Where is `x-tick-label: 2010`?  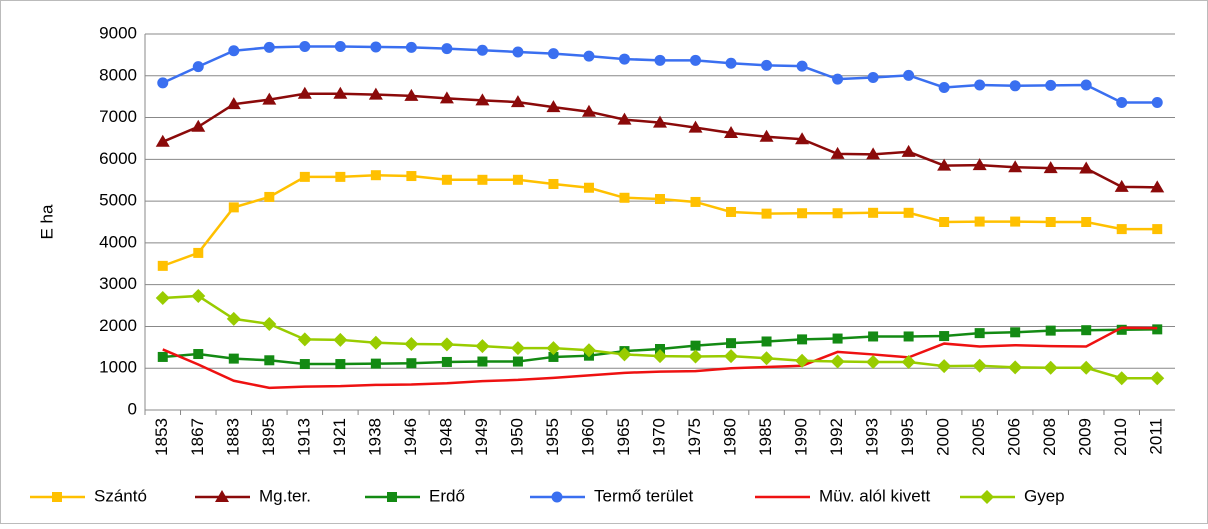 x-tick-label: 2010 is located at coordinates (1120, 437).